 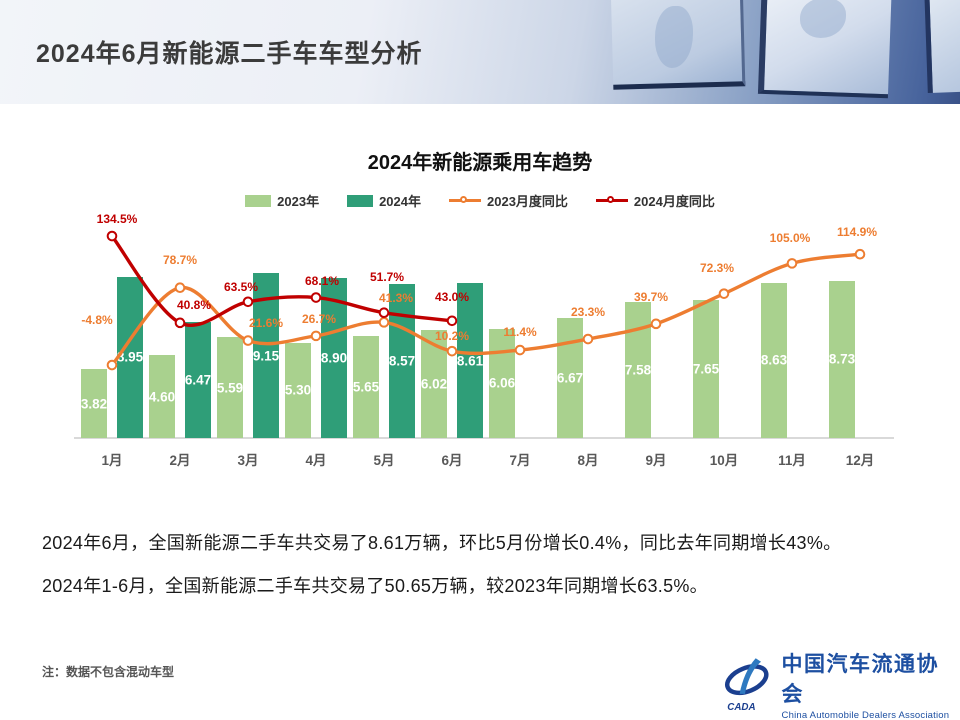 What do you see at coordinates (860, 460) in the screenshot?
I see `x-axis-label-12月: 12月` at bounding box center [860, 460].